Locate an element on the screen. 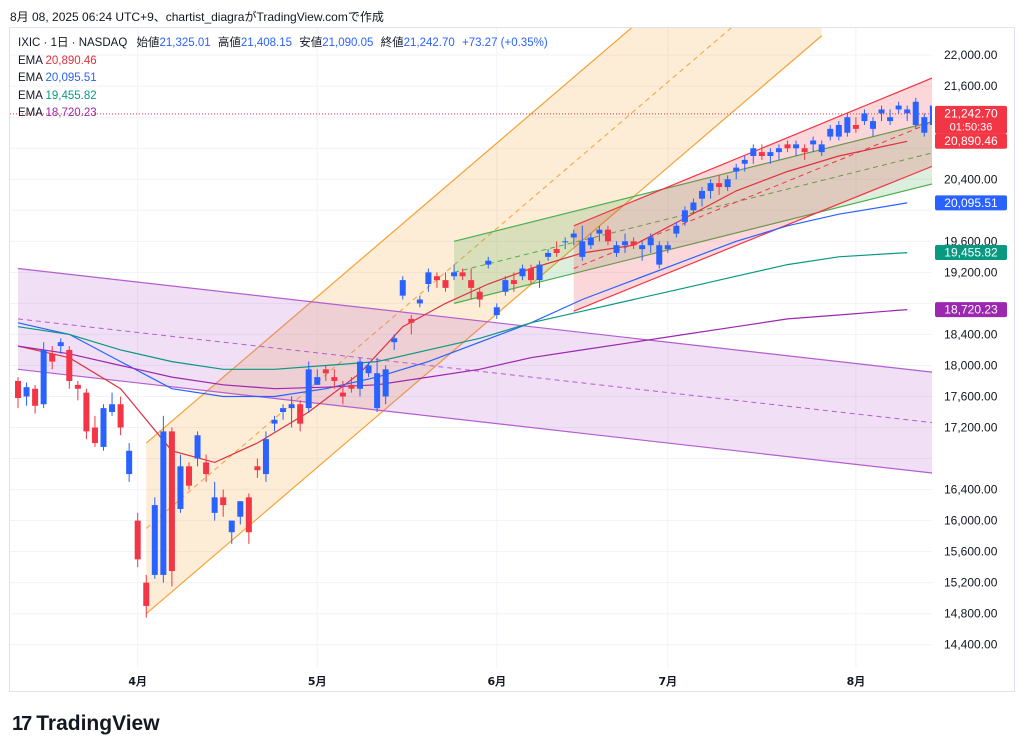  change-value: +73.27 (+0.35%) is located at coordinates (504, 43).